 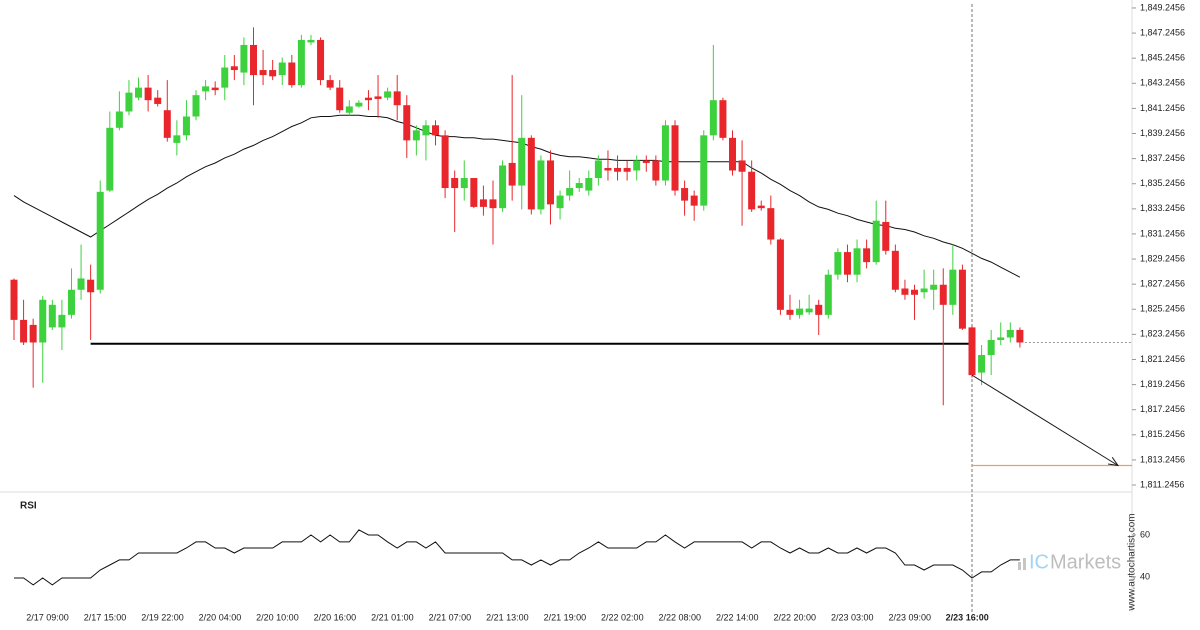 What do you see at coordinates (1162, 83) in the screenshot?
I see `y-tick-label: 1,843.2456` at bounding box center [1162, 83].